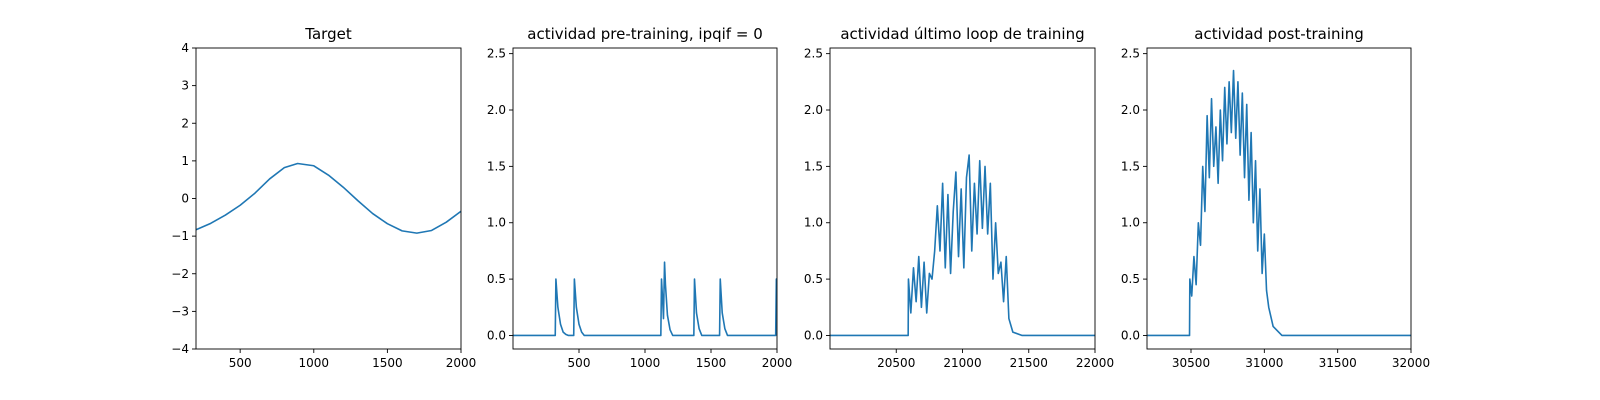 Image resolution: width=1600 pixels, height=400 pixels. What do you see at coordinates (1095, 363) in the screenshot?
I see `x-tick-label: 22000` at bounding box center [1095, 363].